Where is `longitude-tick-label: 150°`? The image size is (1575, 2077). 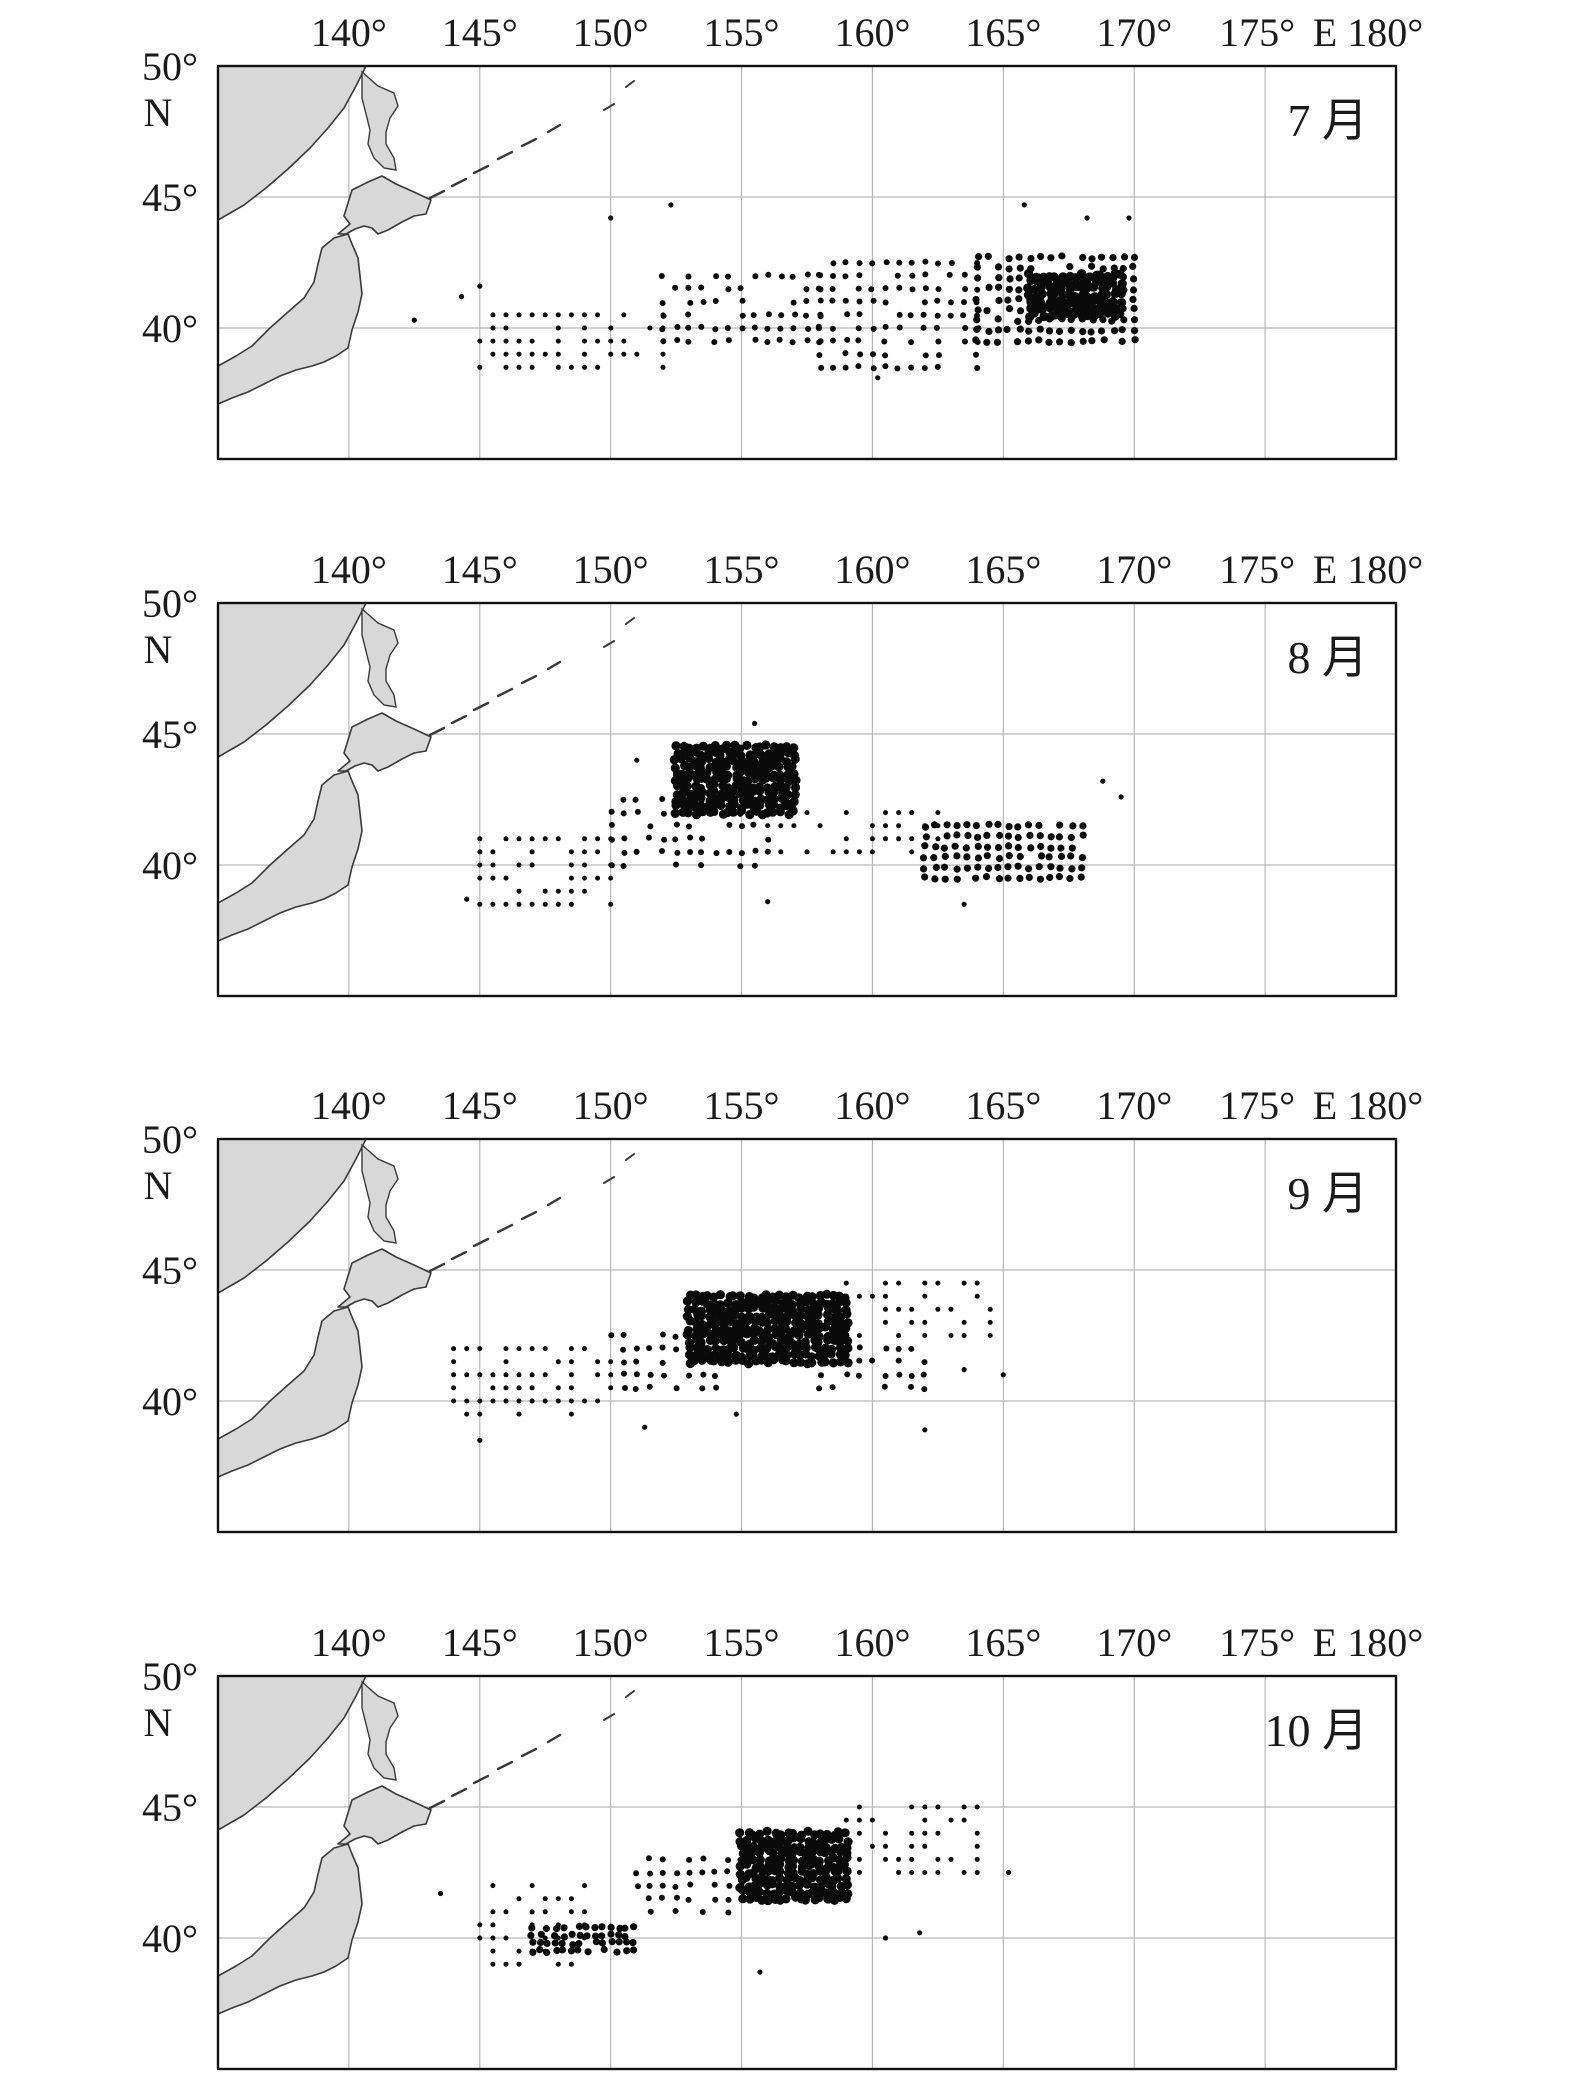
longitude-tick-label: 150° is located at coordinates (611, 1105).